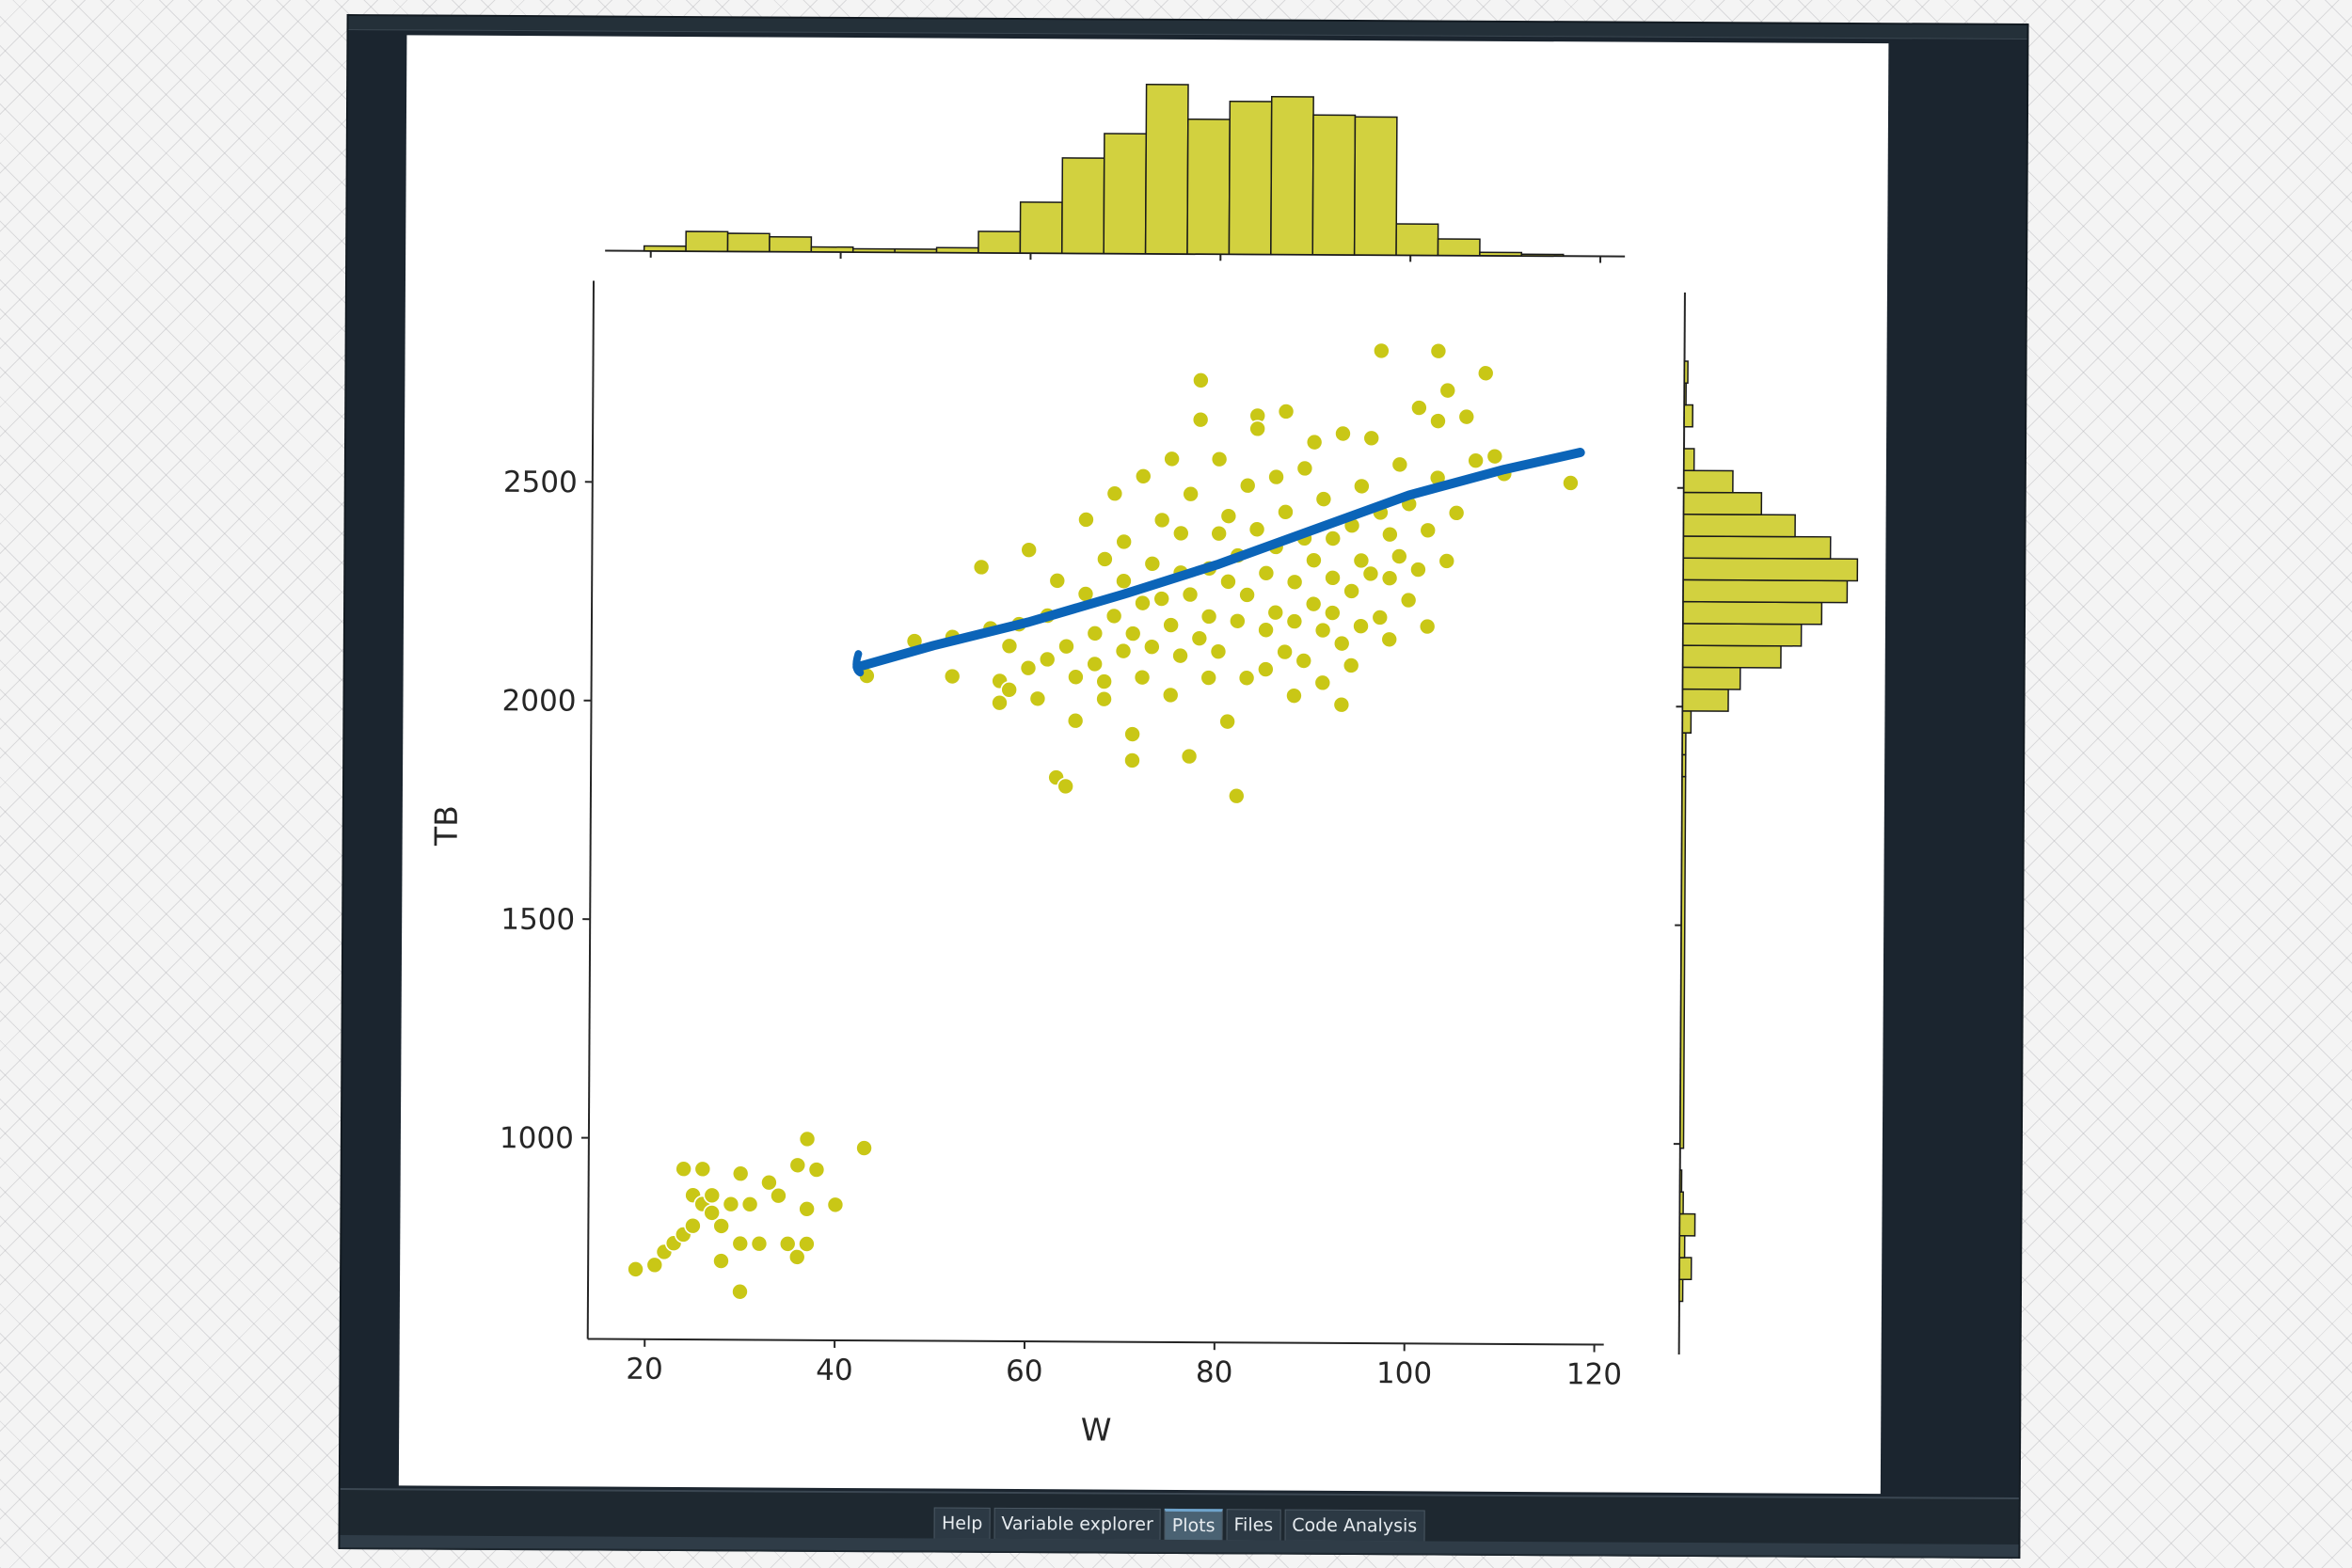  What do you see at coordinates (538, 701) in the screenshot?
I see `y-tick-label: 2000` at bounding box center [538, 701].